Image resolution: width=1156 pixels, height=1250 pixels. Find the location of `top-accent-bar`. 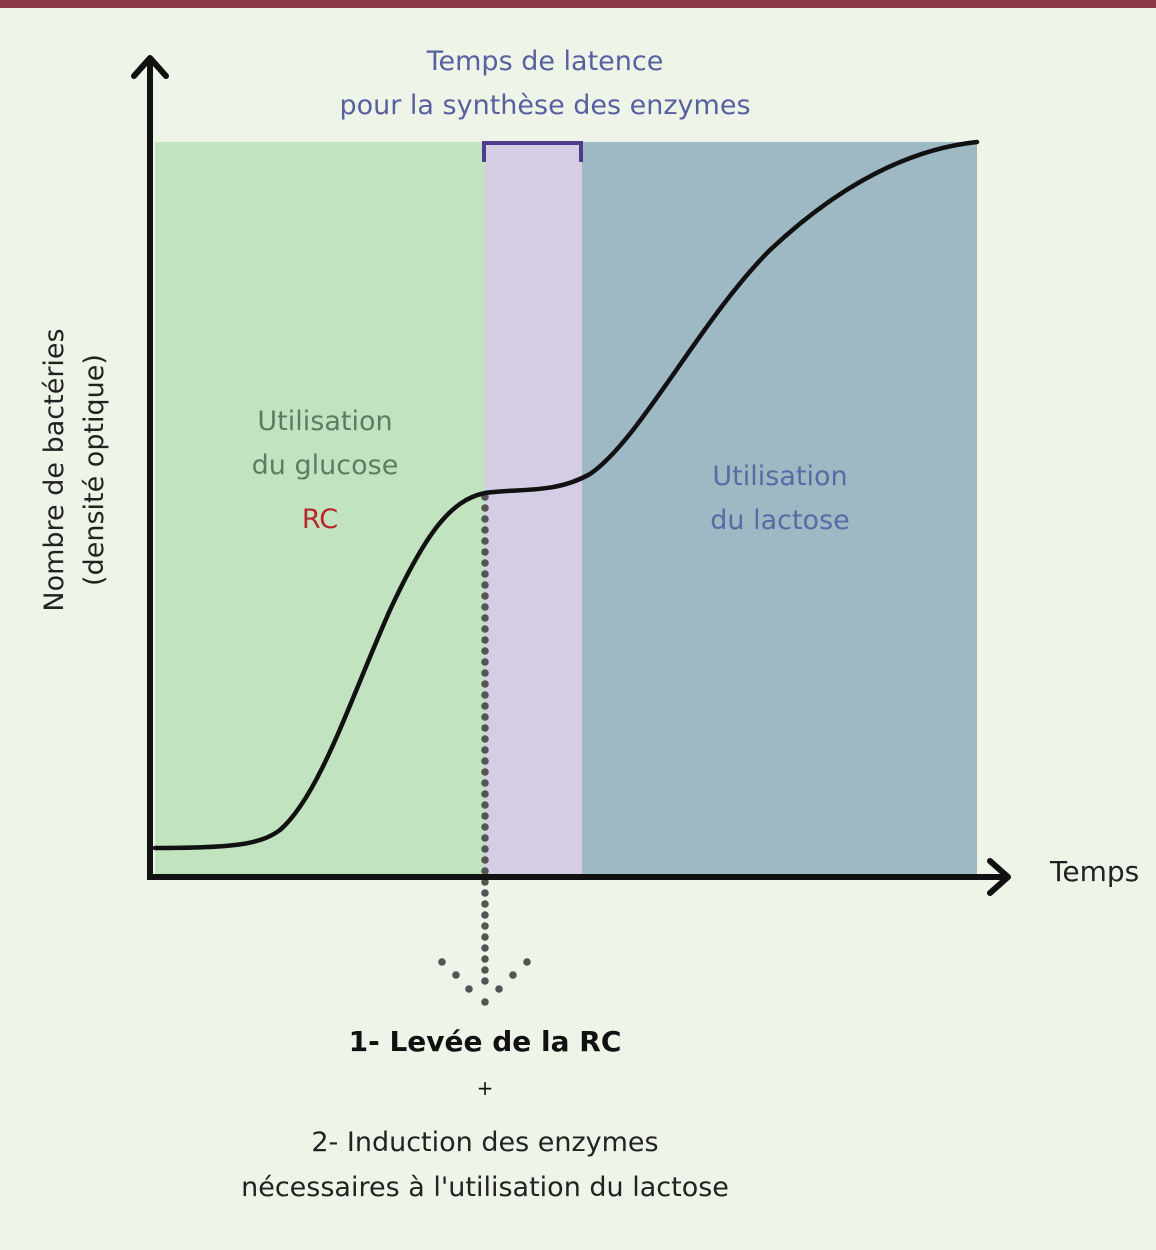

top-accent-bar is located at coordinates (578, 4).